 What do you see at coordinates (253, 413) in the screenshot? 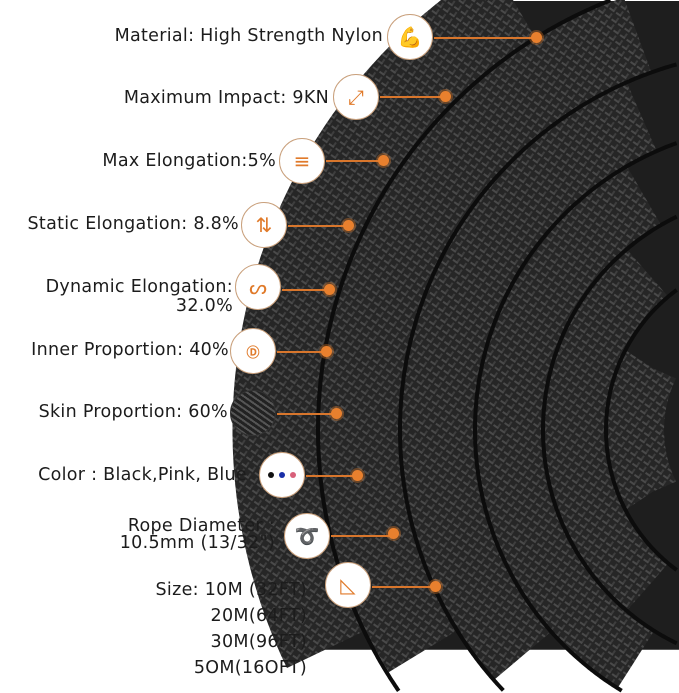
I see `braid-texture-icon` at bounding box center [253, 413].